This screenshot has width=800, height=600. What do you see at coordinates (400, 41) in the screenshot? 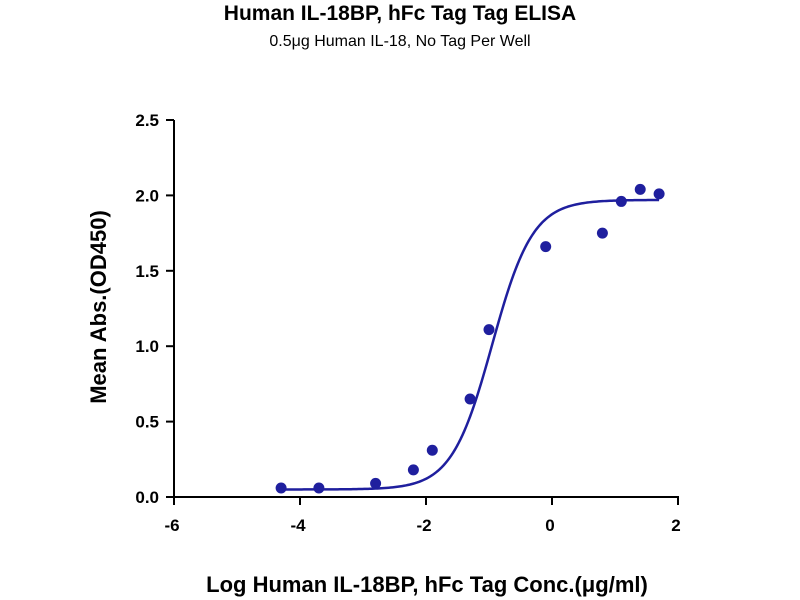
I see `chart-subtitle: 0.5μg Human IL-18, No Tag Per Well` at bounding box center [400, 41].